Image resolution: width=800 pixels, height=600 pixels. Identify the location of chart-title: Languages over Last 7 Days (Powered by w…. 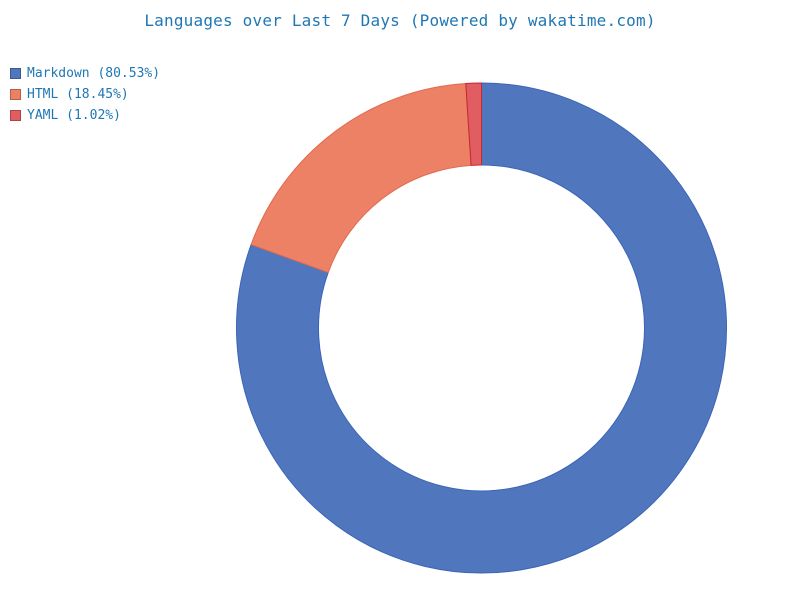
(400, 20).